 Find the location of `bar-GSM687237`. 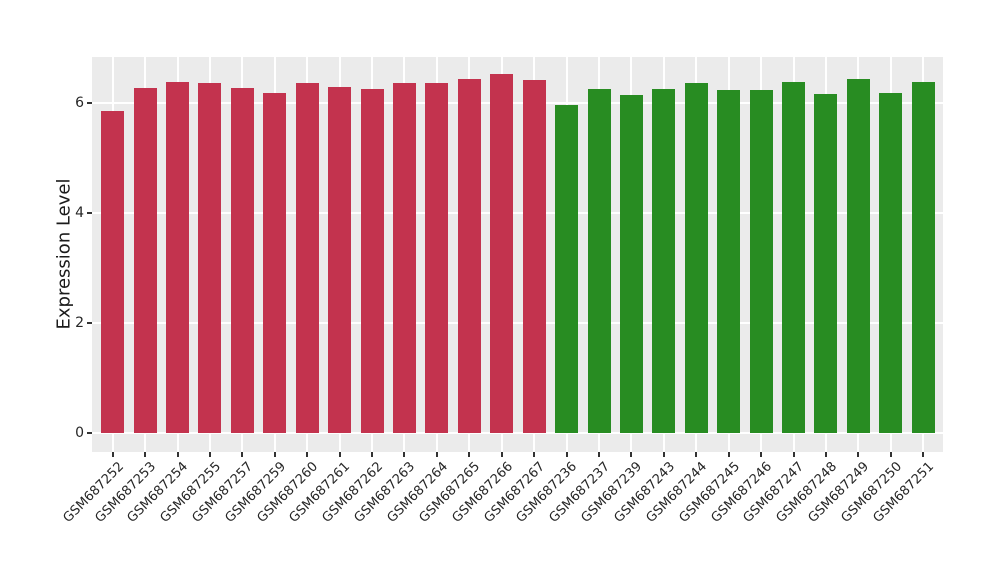

bar-GSM687237 is located at coordinates (599, 261).